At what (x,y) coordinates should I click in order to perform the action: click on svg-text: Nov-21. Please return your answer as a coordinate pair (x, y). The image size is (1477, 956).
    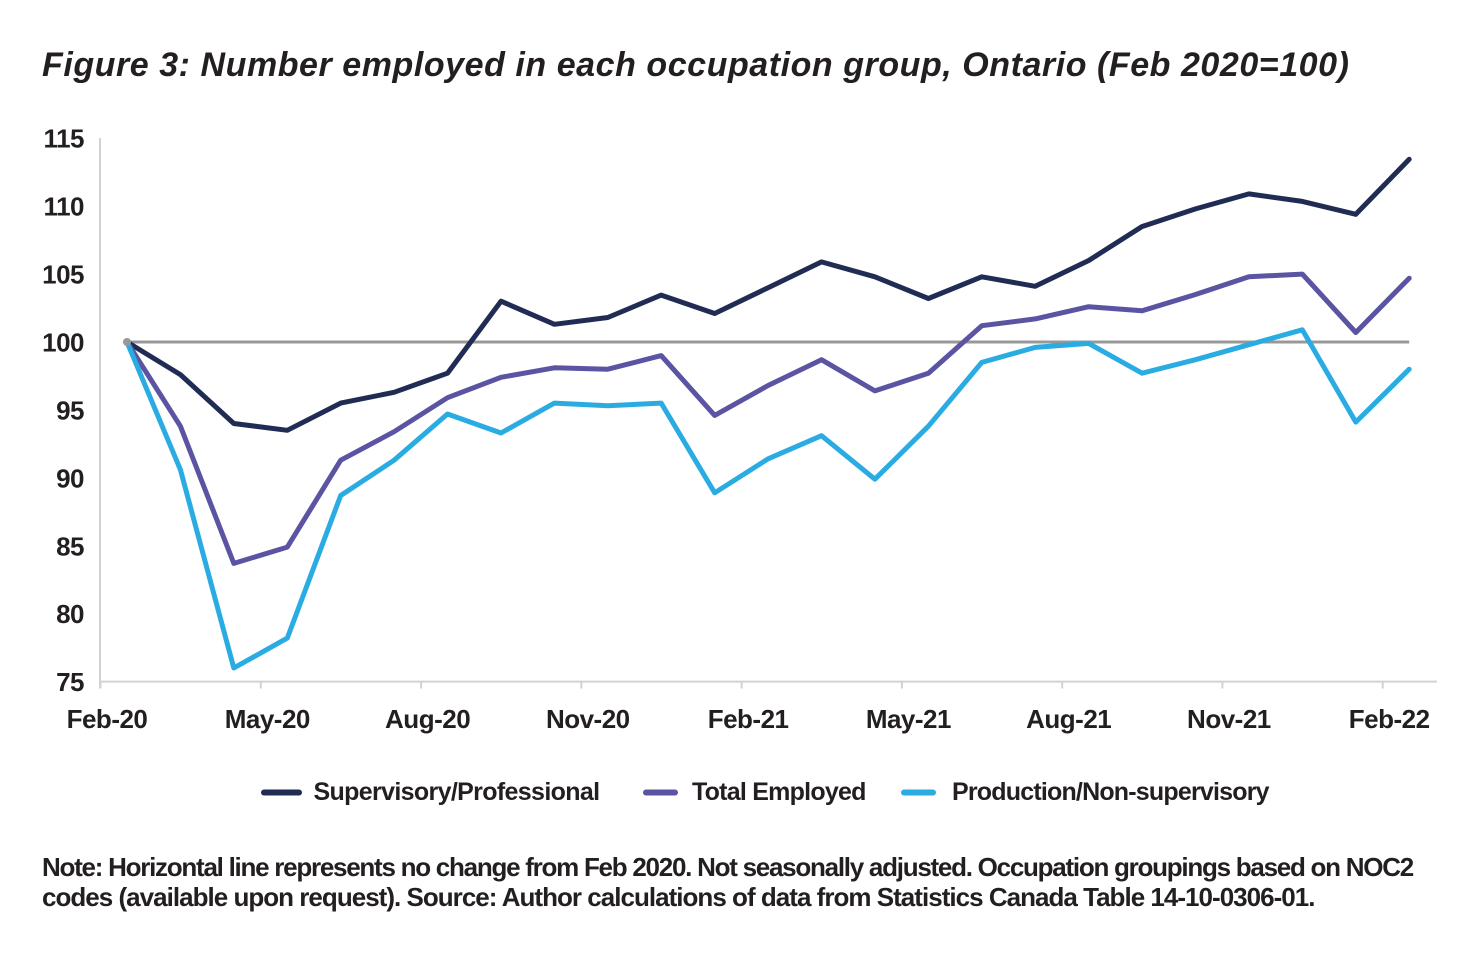
    Looking at the image, I should click on (1229, 719).